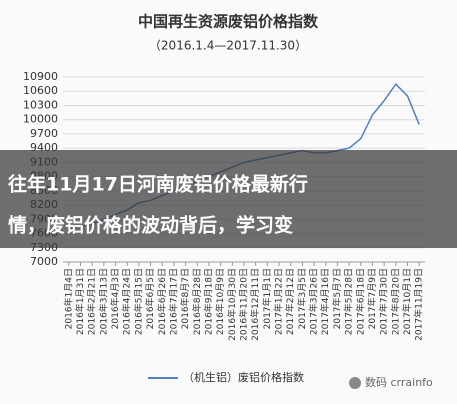 Image resolution: width=457 pixels, height=404 pixels. I want to click on x-tick-label: 2016年4月24日, so click(127, 301).